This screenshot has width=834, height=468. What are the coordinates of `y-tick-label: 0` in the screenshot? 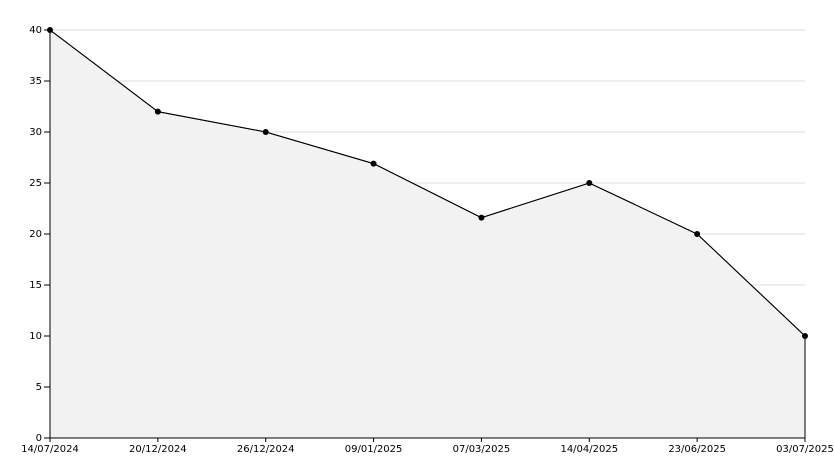 It's located at (39, 438).